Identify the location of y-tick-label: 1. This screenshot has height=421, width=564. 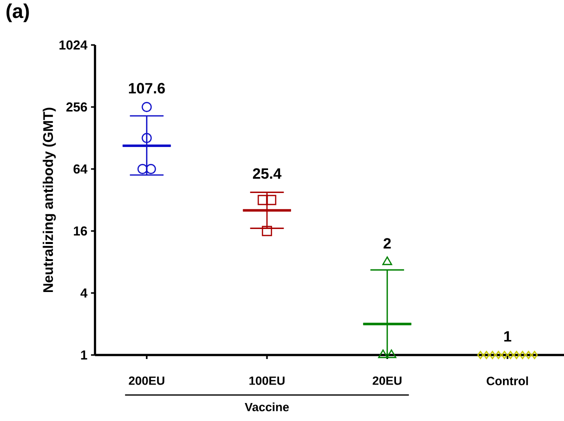
(84, 355).